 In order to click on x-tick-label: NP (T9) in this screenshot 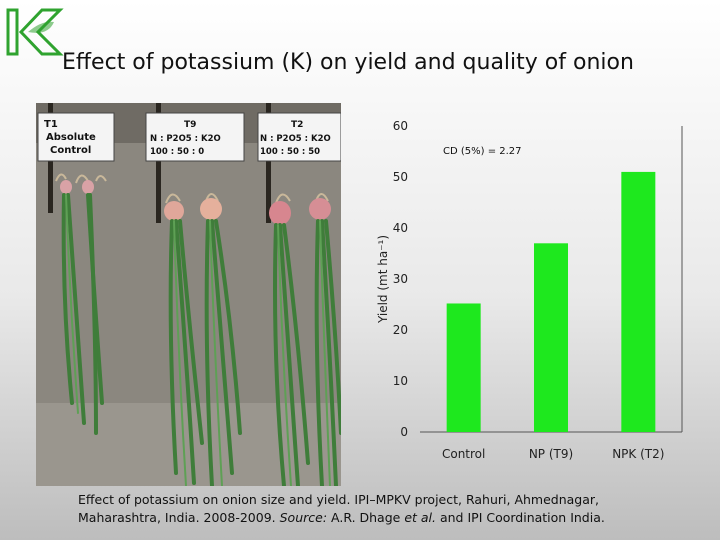, I will do `click(551, 454)`.